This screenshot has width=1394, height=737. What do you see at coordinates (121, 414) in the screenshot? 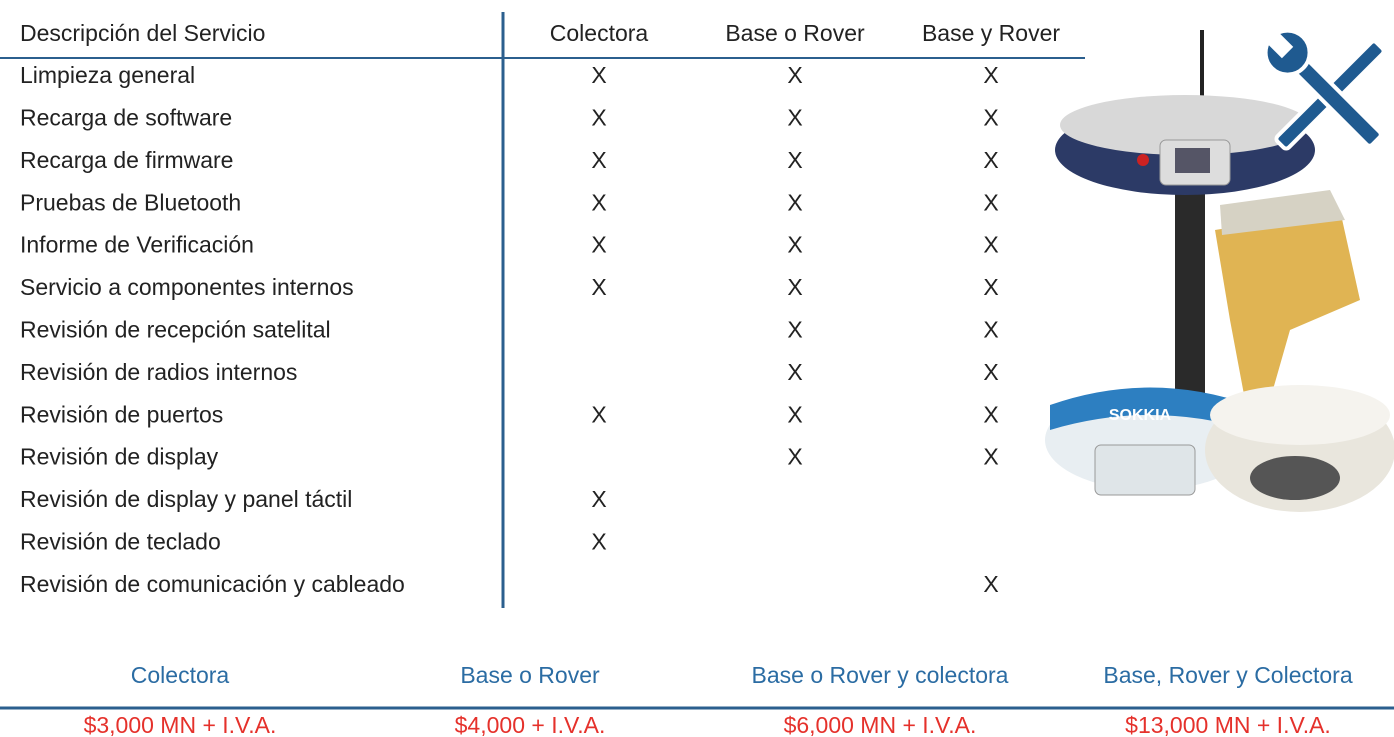
I see `row-label: Revisión de puertos` at bounding box center [121, 414].